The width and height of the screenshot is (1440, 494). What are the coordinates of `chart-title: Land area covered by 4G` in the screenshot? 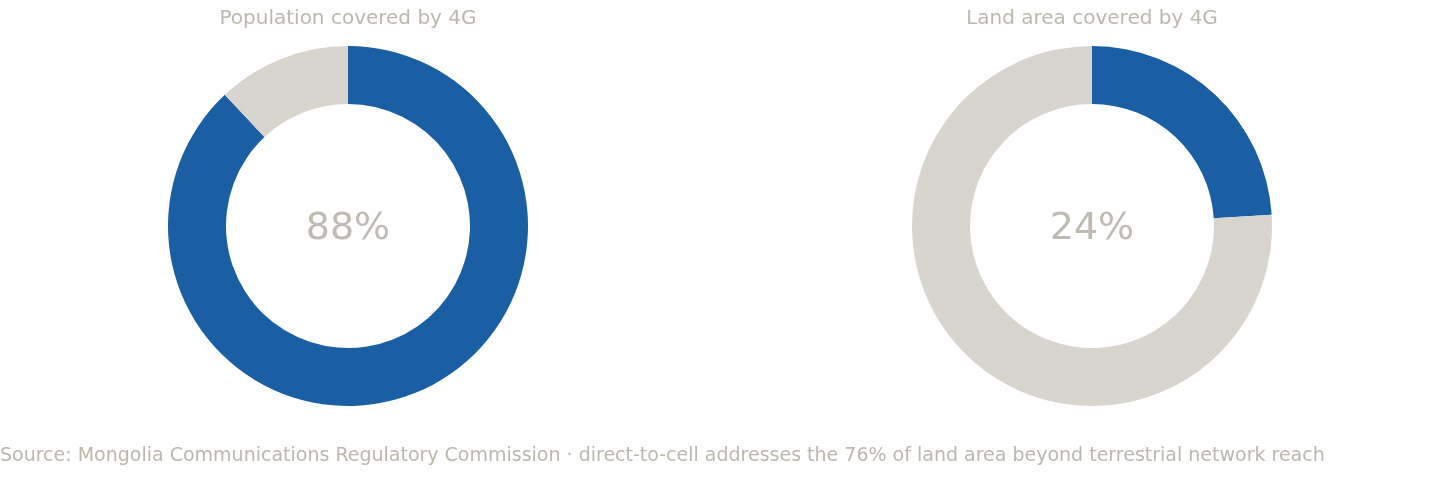 It's located at (1092, 17).